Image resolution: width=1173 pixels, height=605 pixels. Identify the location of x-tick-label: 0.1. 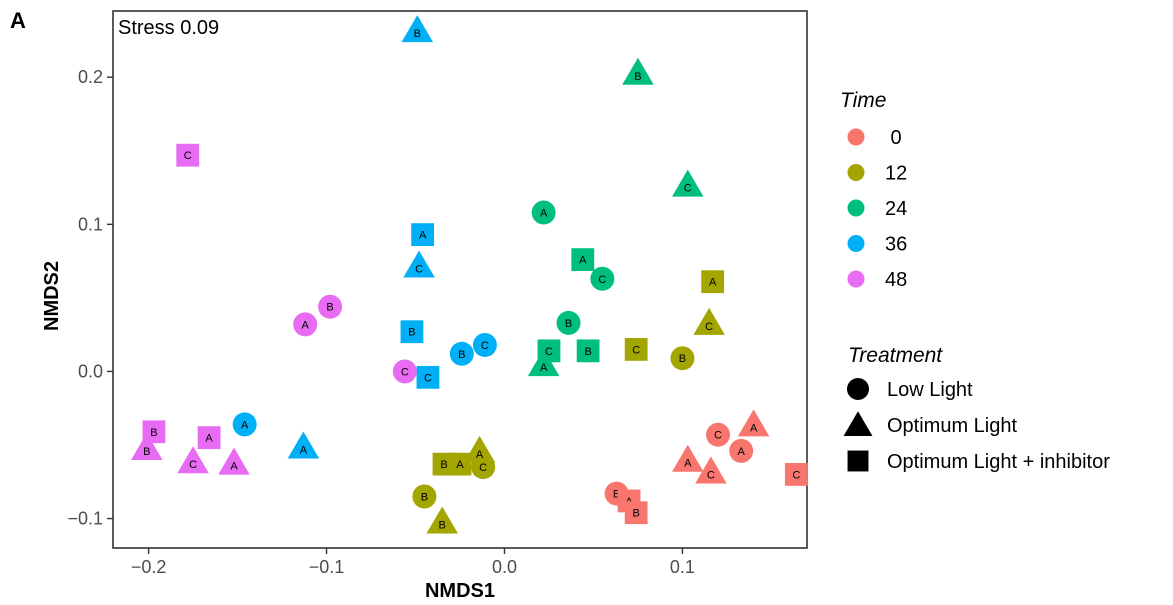
(682, 567).